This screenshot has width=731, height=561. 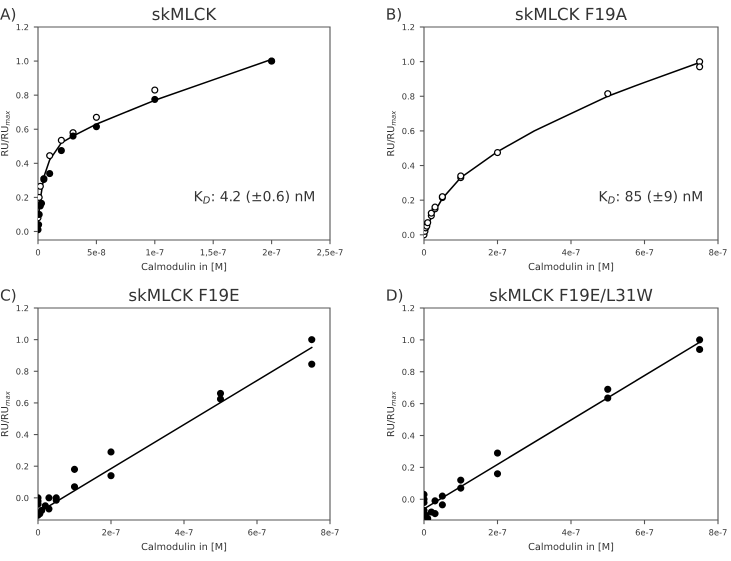 What do you see at coordinates (184, 295) in the screenshot?
I see `chart-title: skMLCK F19E` at bounding box center [184, 295].